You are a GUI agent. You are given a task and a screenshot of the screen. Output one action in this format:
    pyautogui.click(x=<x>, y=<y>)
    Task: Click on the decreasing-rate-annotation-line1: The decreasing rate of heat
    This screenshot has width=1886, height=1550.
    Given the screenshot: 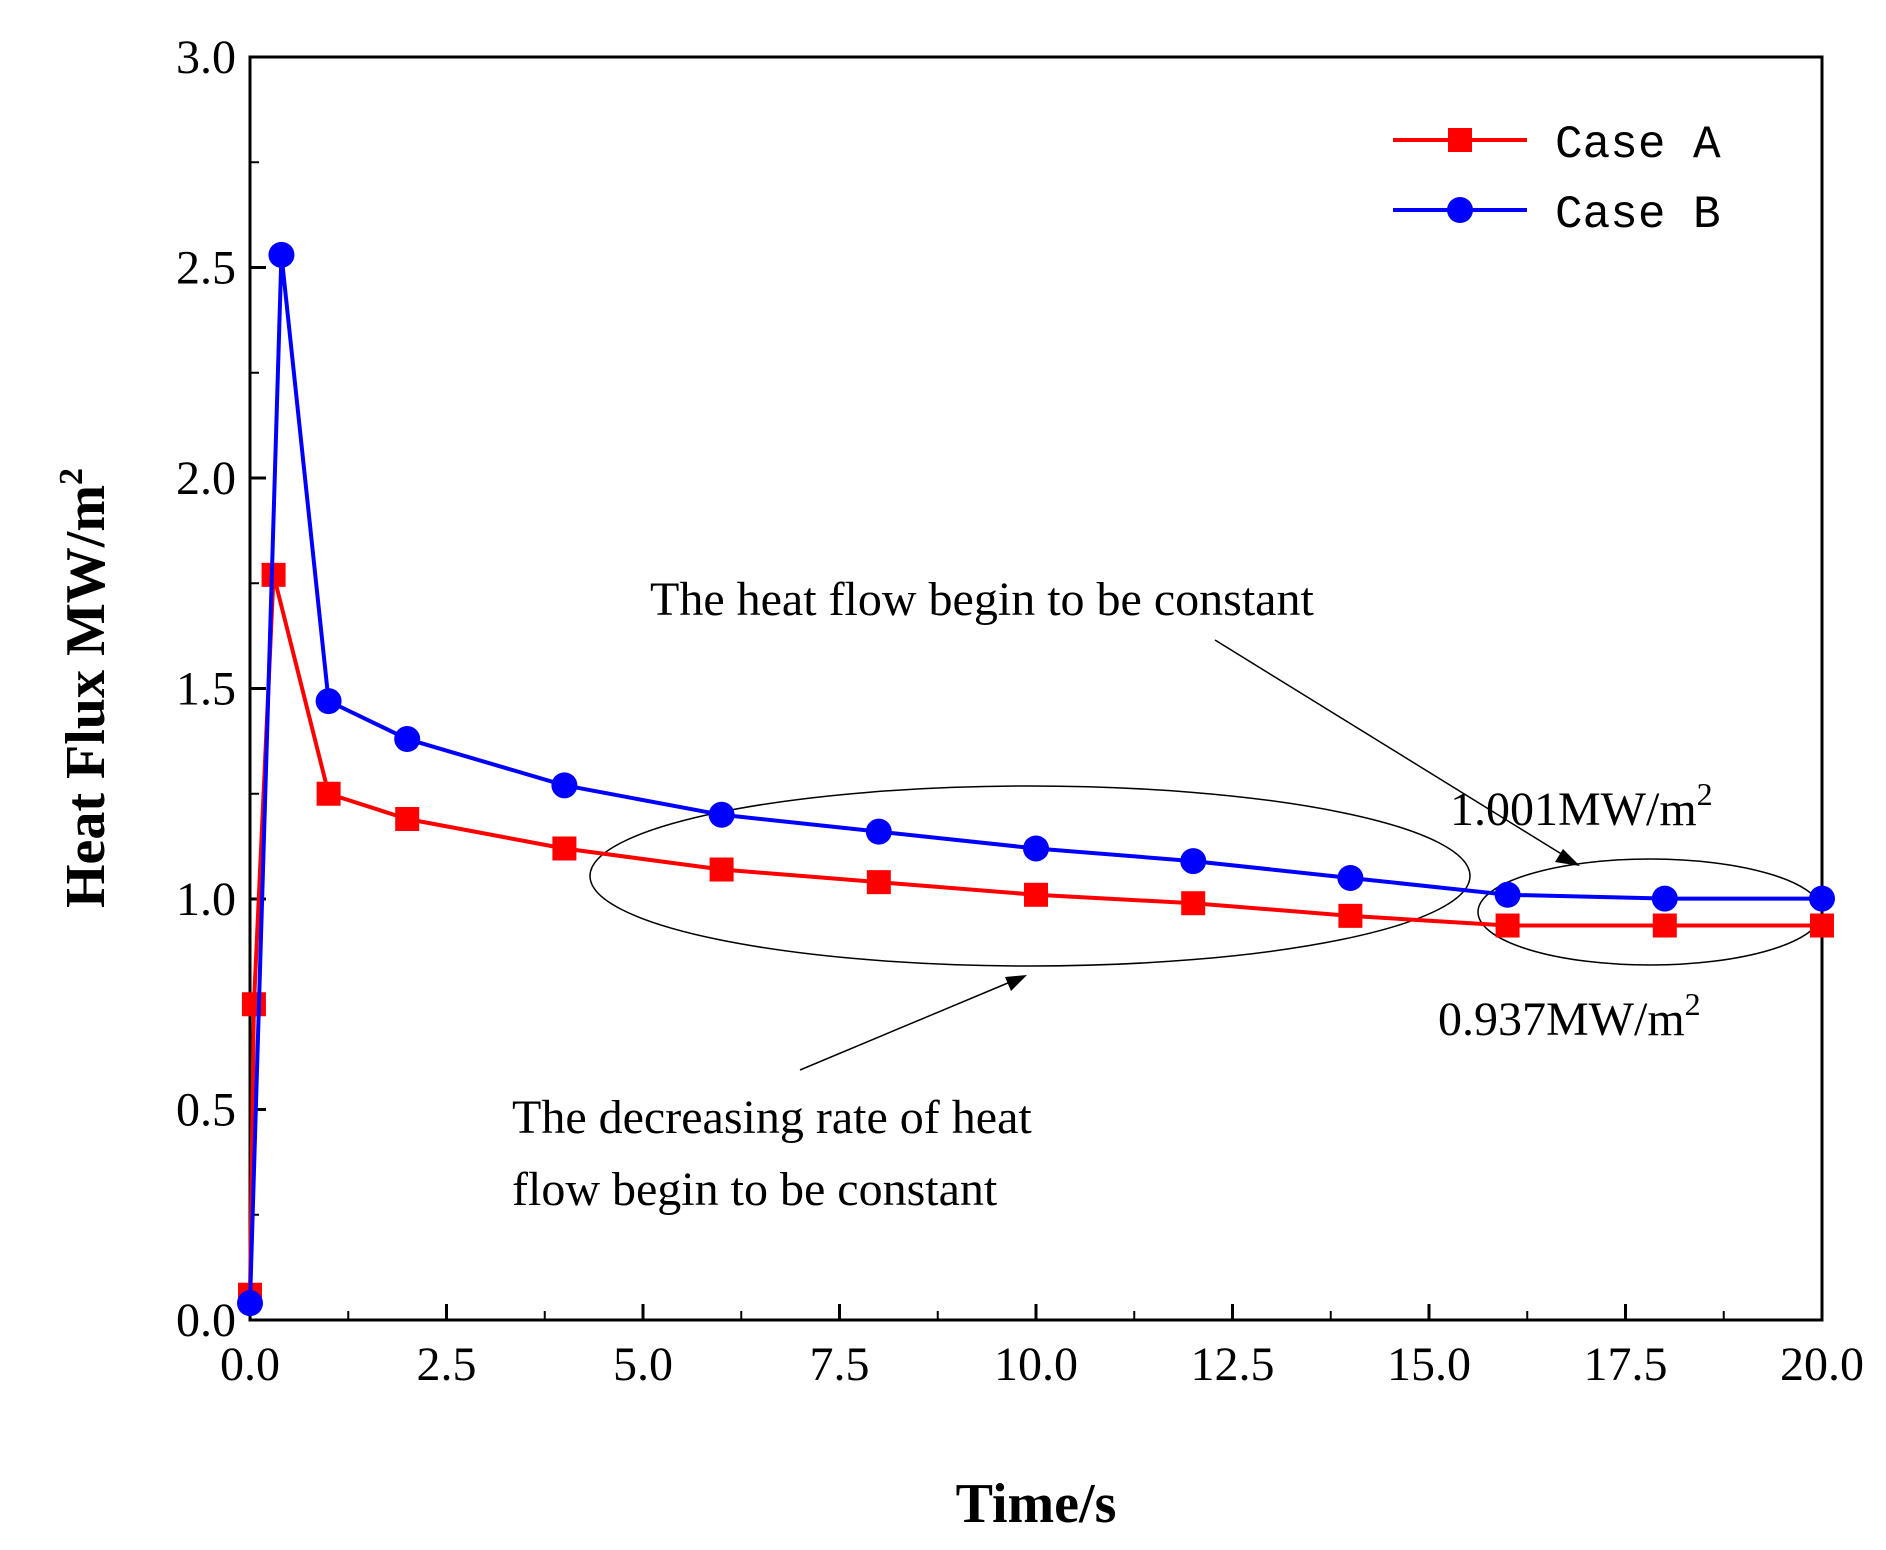 What is the action you would take?
    pyautogui.click(x=772, y=1117)
    